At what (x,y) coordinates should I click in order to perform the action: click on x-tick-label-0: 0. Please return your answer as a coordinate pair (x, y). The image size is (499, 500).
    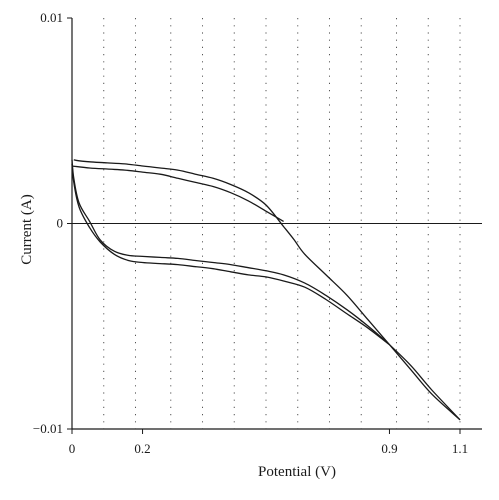
    Looking at the image, I should click on (72, 448).